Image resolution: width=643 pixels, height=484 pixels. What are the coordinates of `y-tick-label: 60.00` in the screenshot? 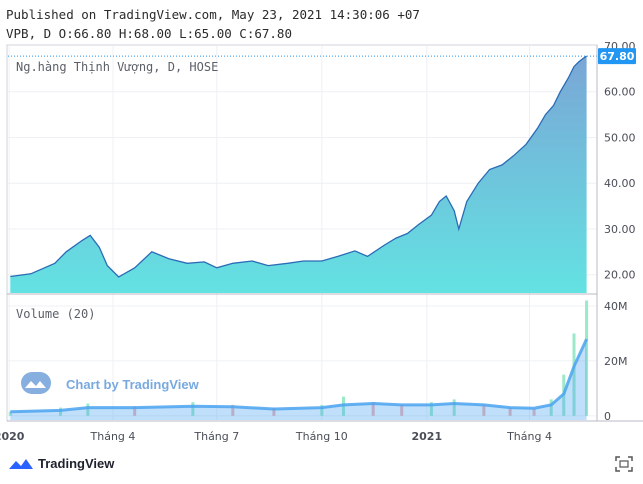 It's located at (620, 92).